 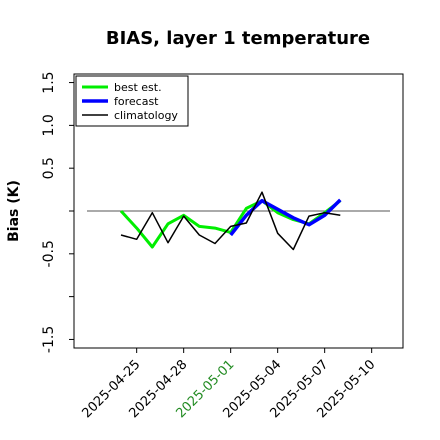 I want to click on series-line-climatology, so click(x=230, y=221).